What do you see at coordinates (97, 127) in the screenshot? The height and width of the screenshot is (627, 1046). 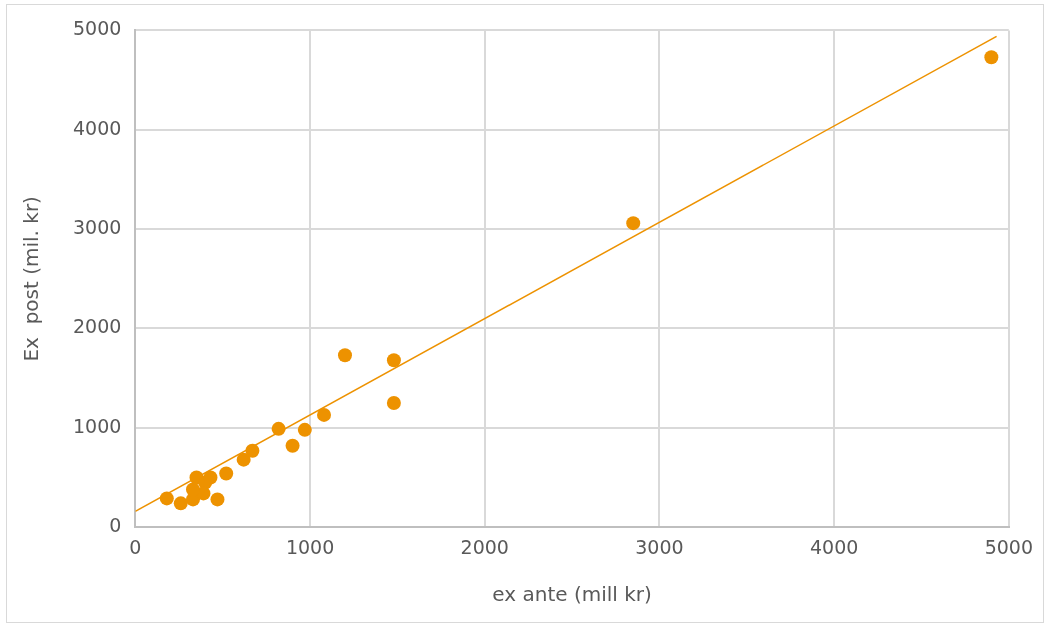 I see `y-tick-label: 4000` at bounding box center [97, 127].